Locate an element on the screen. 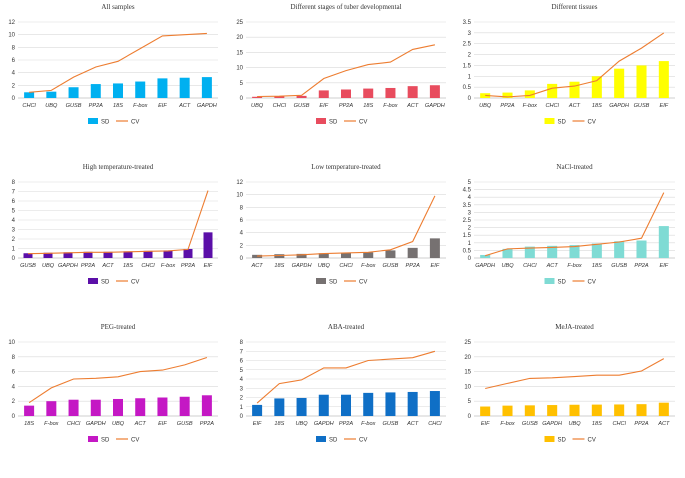  y-tick-label: 25 is located at coordinates (467, 343).